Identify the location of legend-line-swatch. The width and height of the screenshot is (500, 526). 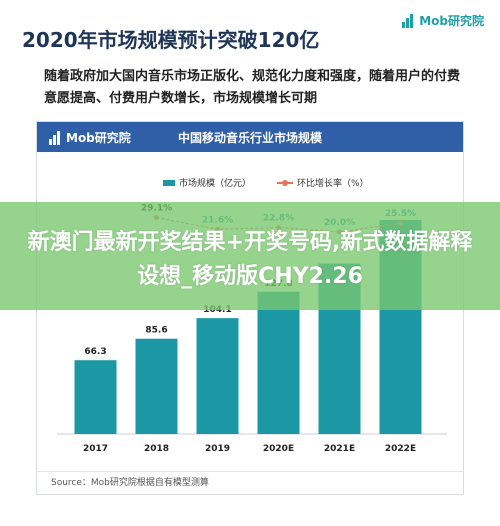
(285, 182).